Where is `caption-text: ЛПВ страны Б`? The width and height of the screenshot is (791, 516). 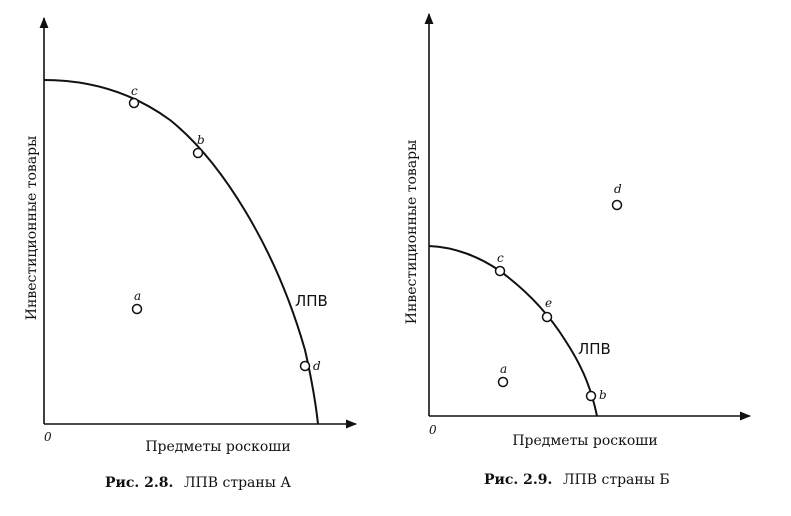 caption-text: ЛПВ страны Б is located at coordinates (616, 480).